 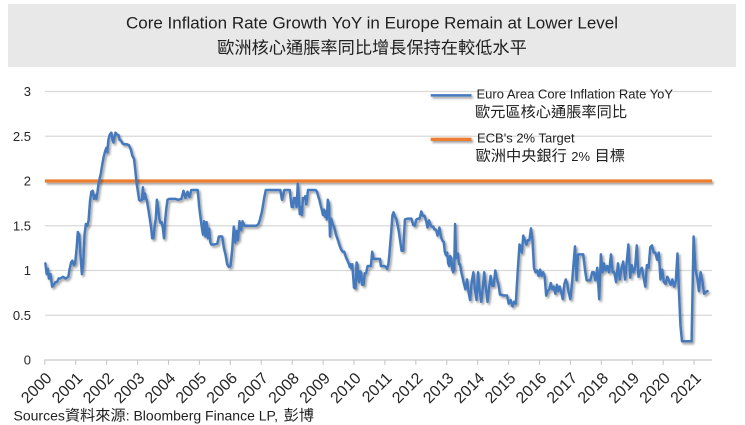 What do you see at coordinates (22, 315) in the screenshot?
I see `svg-text: 0.5` at bounding box center [22, 315].